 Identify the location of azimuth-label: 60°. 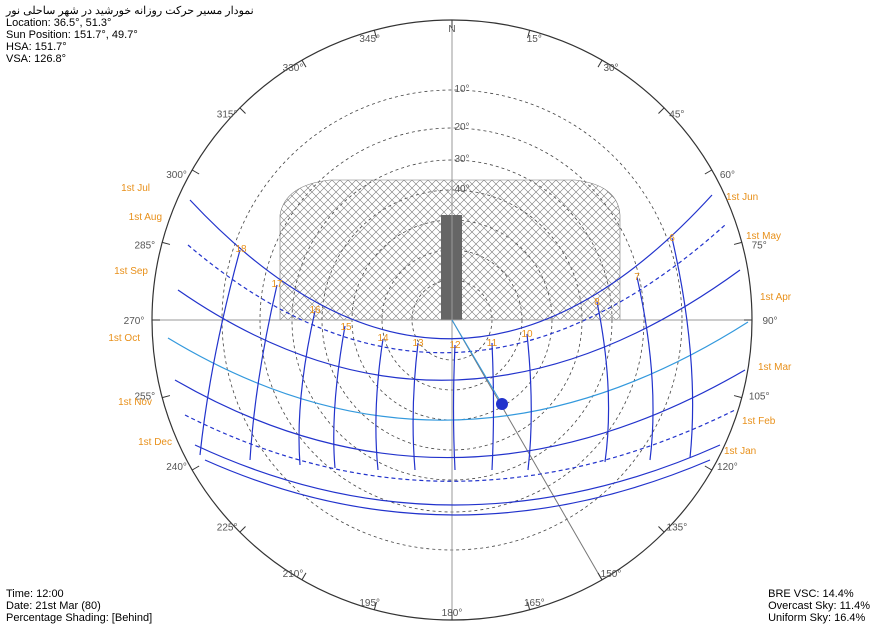
(727, 175).